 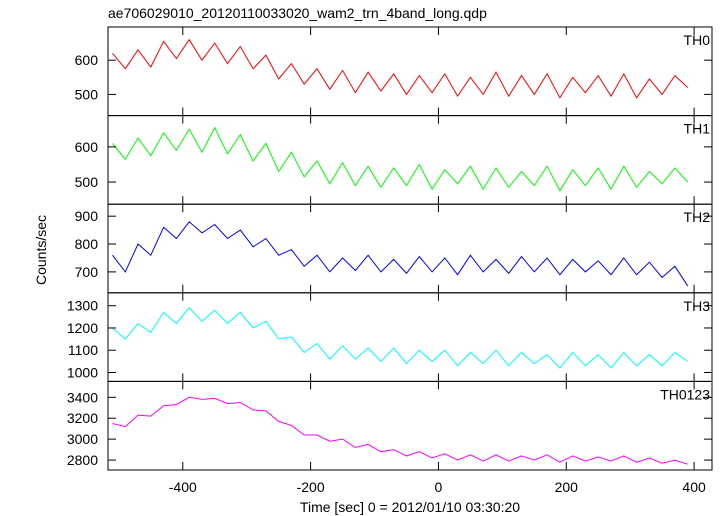 I want to click on y-tick-label: 1000, so click(x=82, y=372).